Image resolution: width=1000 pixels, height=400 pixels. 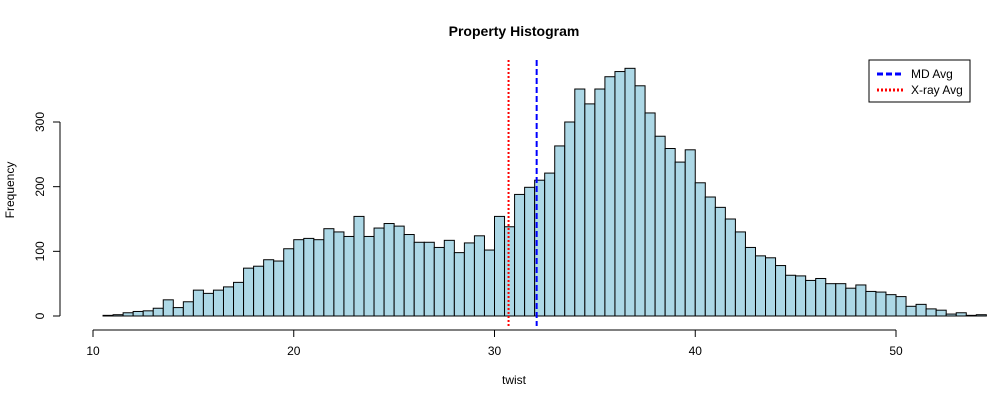 I want to click on legend-label: X-ray Avg, so click(x=937, y=90).